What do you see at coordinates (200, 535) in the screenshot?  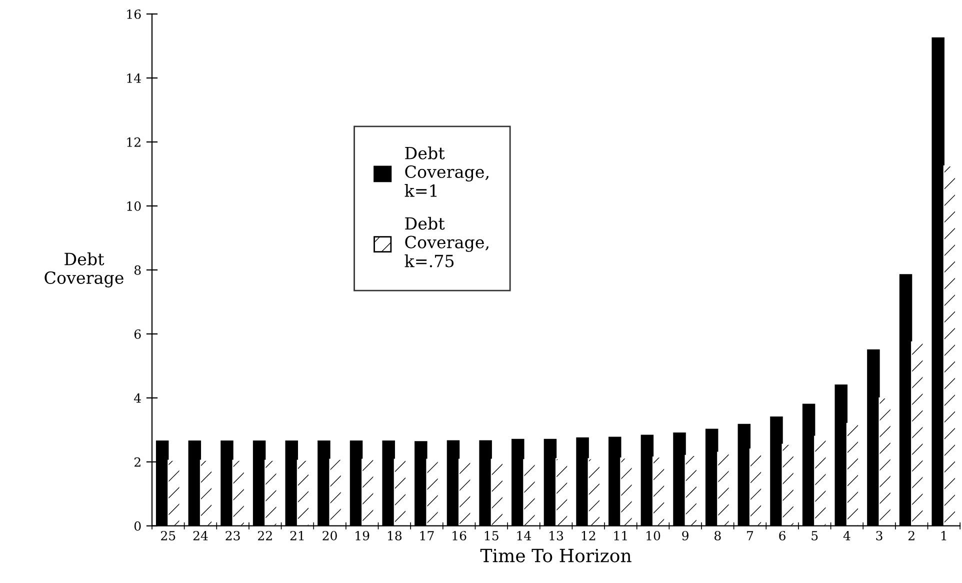 I see `x-tick-label: 24` at bounding box center [200, 535].